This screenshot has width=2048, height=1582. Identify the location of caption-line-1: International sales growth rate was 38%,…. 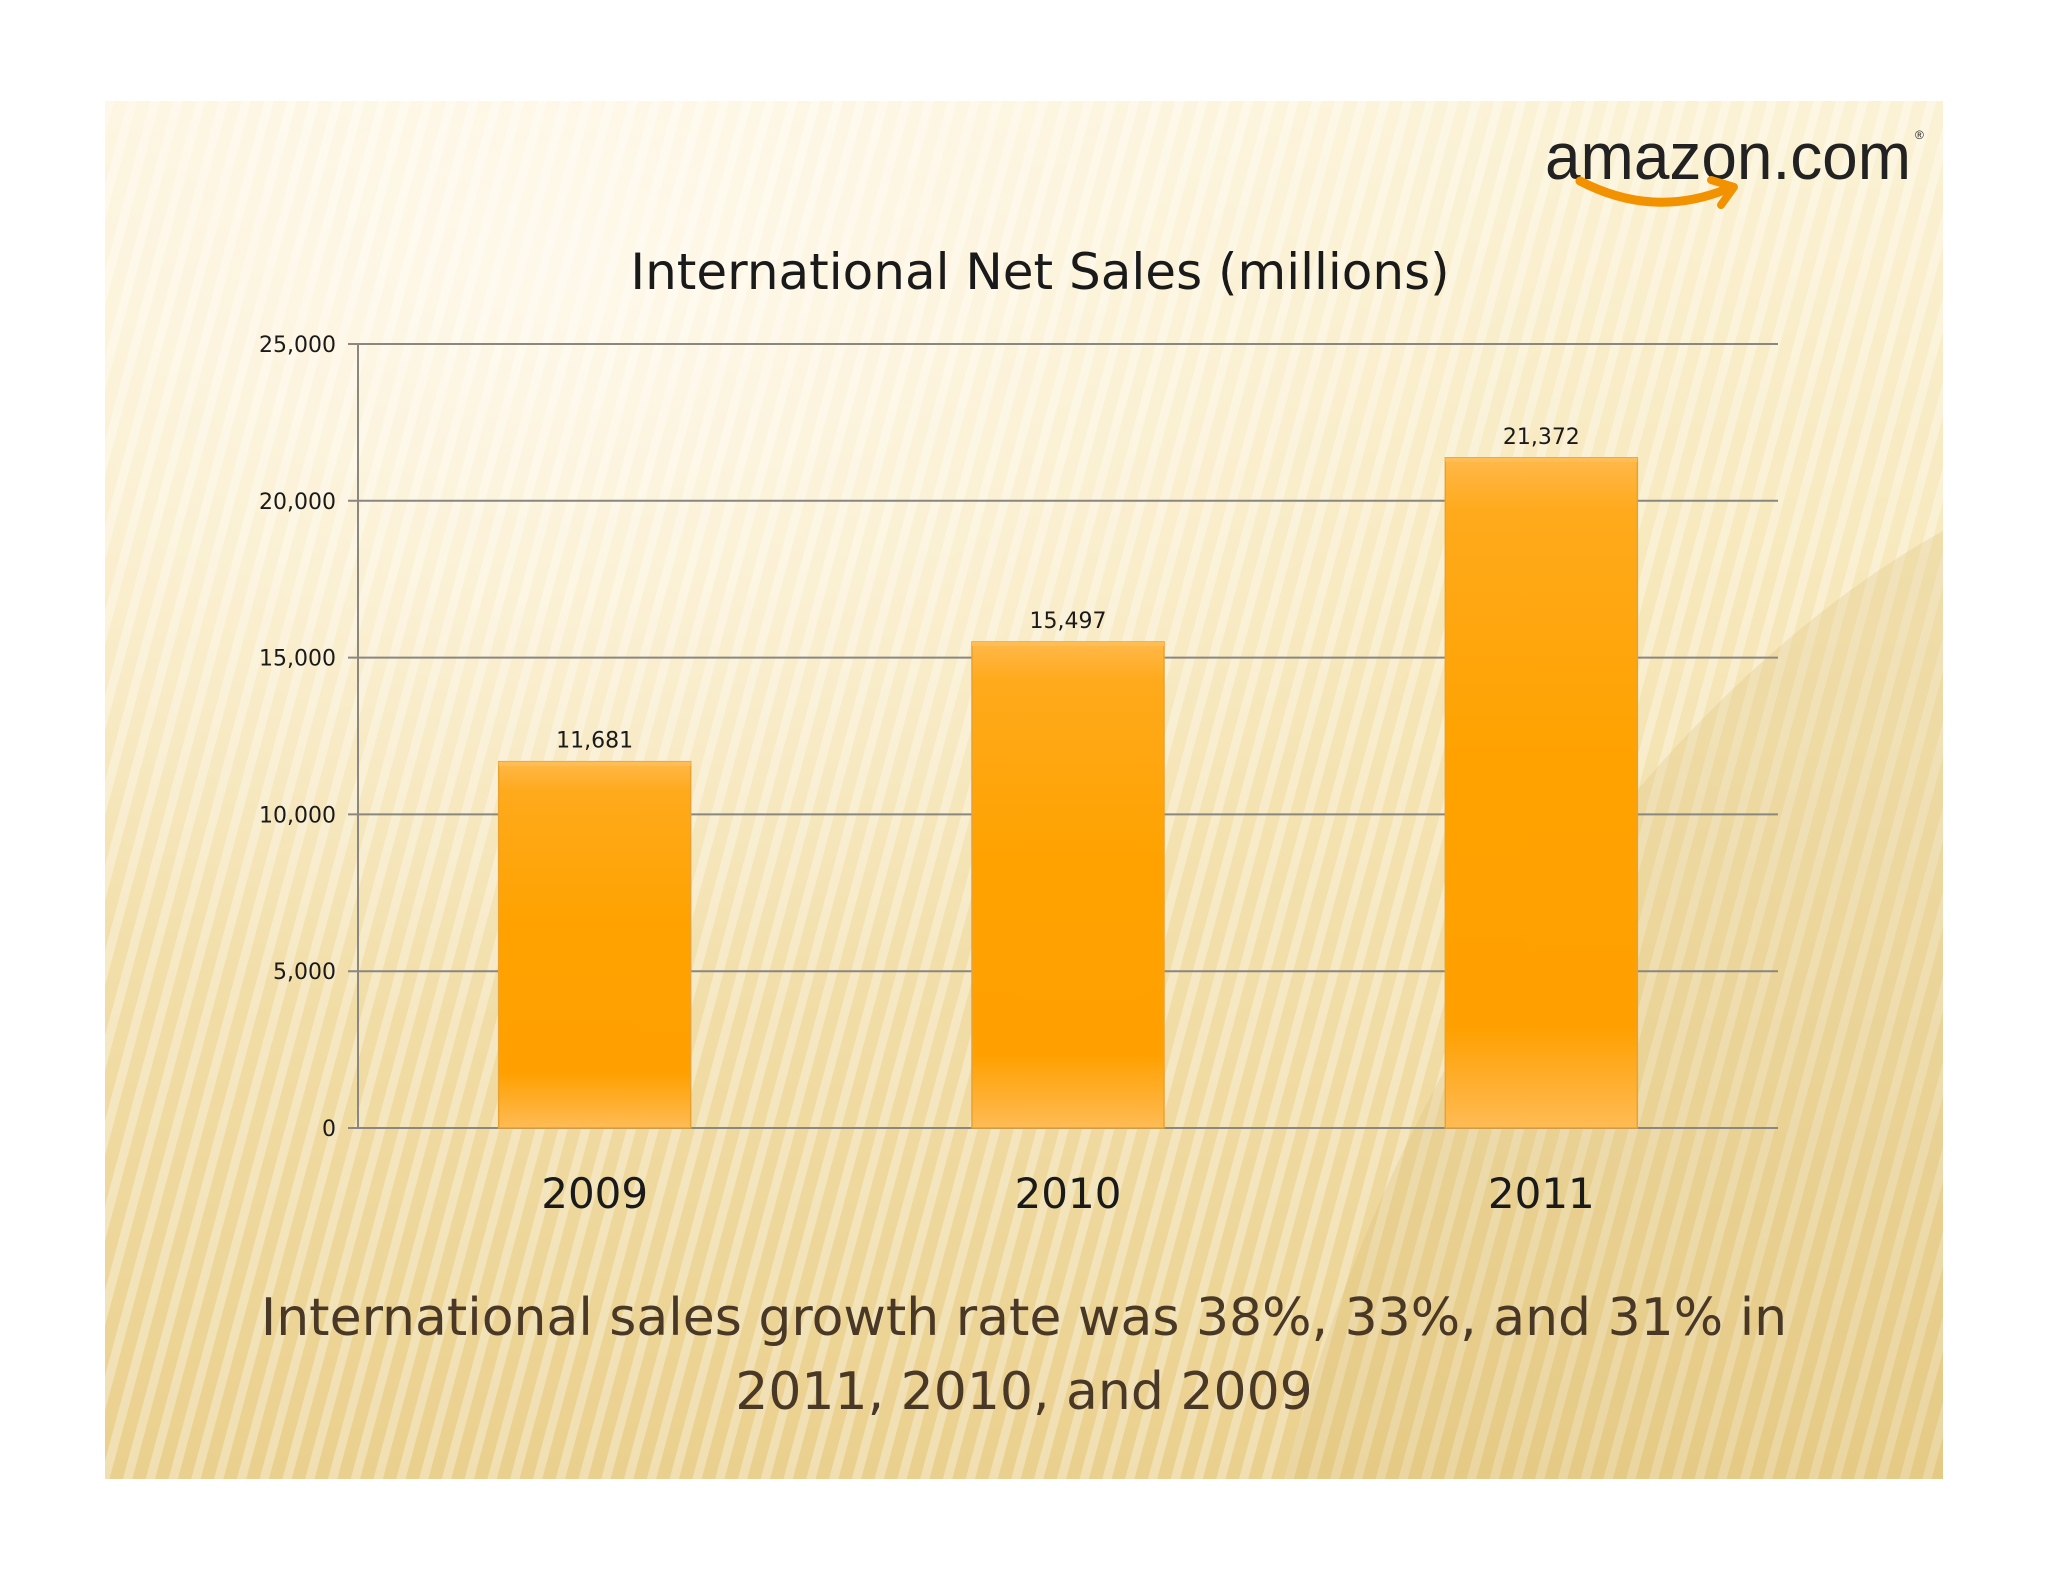
(1024, 1318).